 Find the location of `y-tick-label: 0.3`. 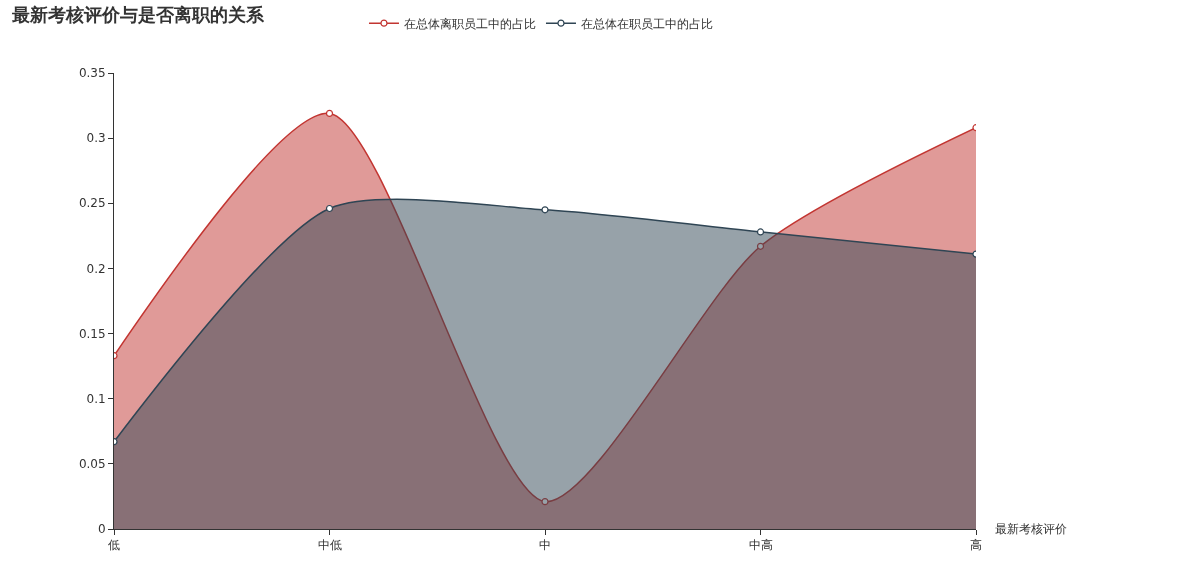

y-tick-label: 0.3 is located at coordinates (96, 138).